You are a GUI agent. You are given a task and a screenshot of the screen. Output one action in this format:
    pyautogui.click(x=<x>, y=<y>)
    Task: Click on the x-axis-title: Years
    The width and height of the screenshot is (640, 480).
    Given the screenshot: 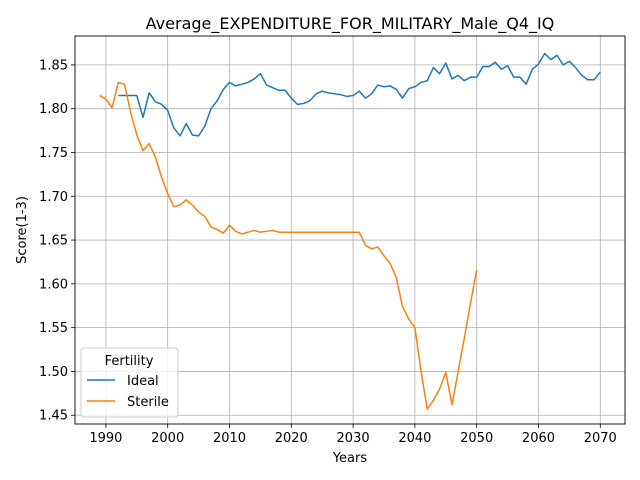 What is the action you would take?
    pyautogui.click(x=350, y=458)
    